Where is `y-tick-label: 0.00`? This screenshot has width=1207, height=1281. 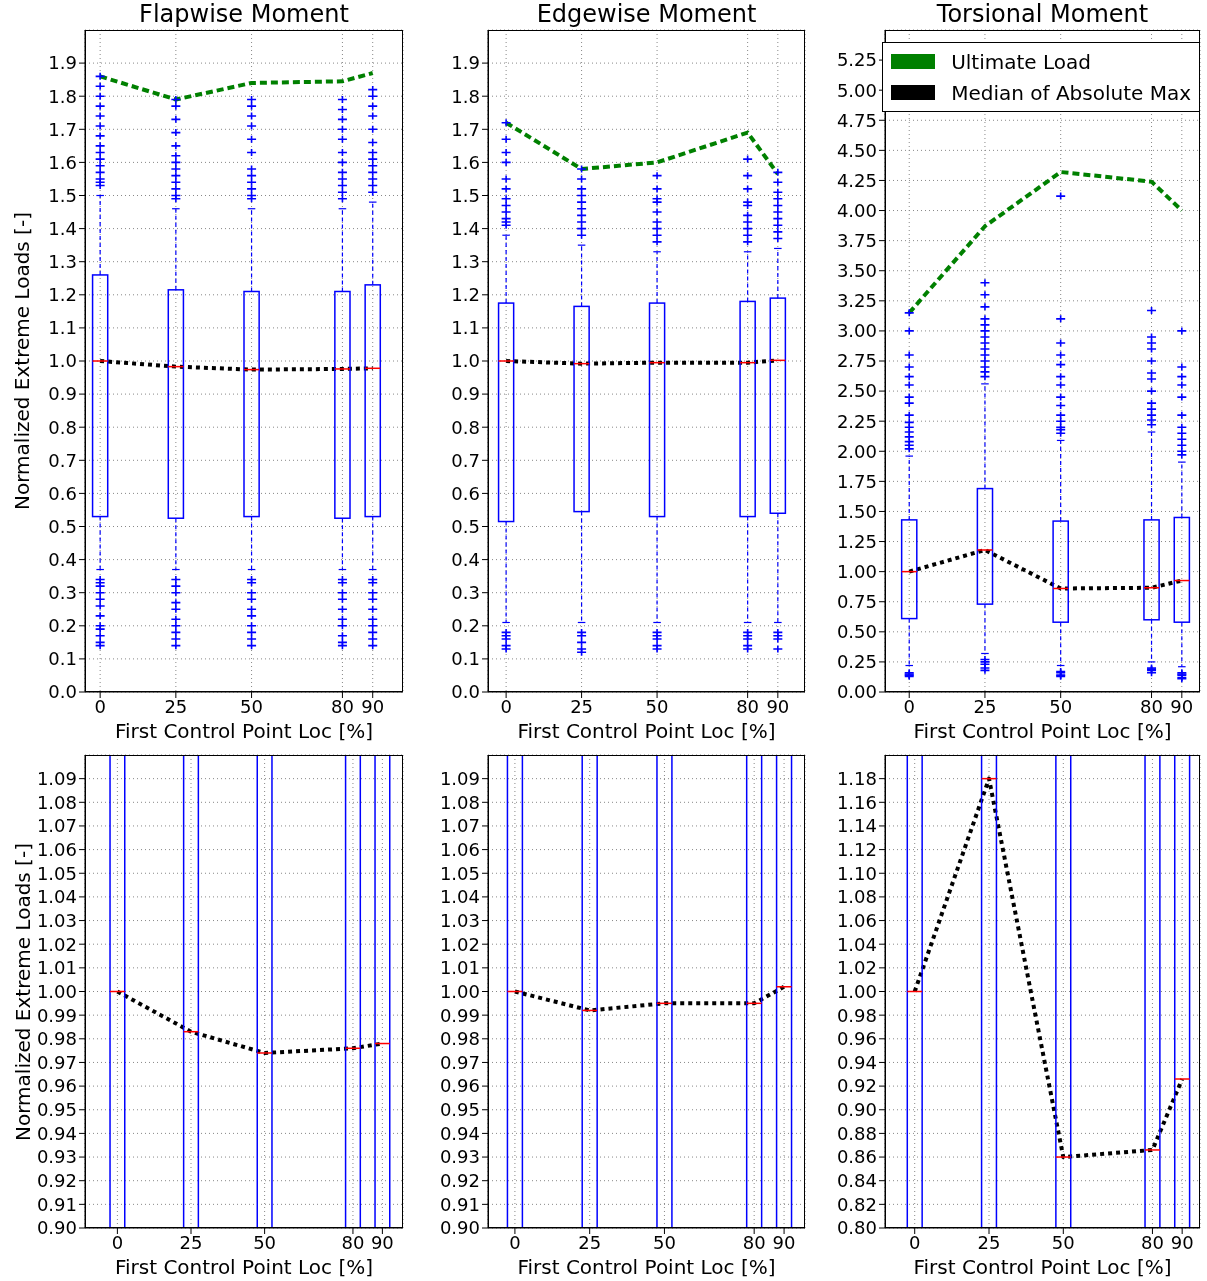
y-tick-label: 0.00 is located at coordinates (856, 692).